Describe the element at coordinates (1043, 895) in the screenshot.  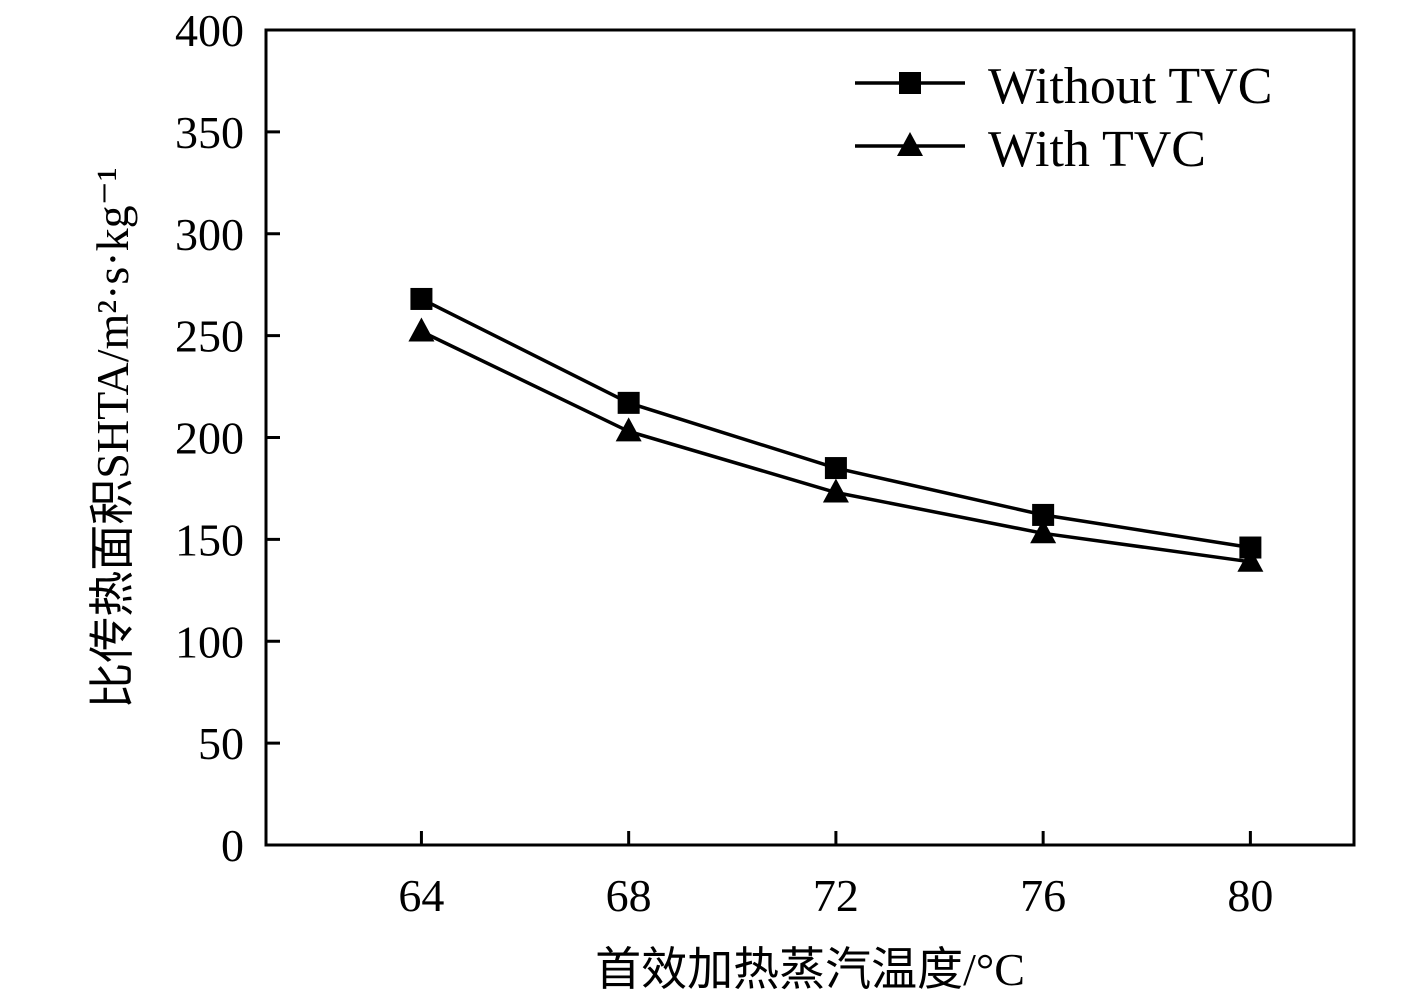
I see `x-tick-label: 76` at that location.